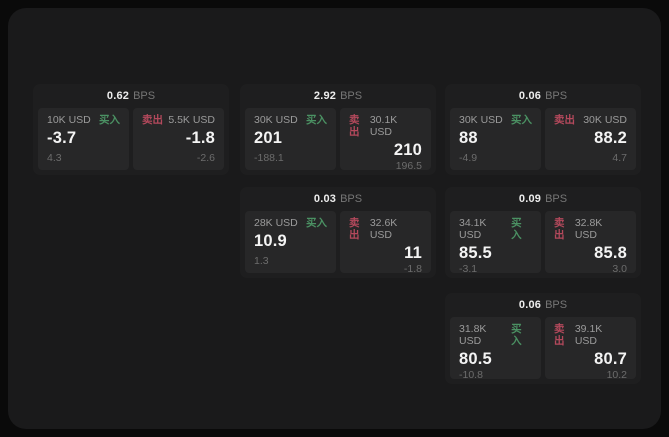 The height and width of the screenshot is (437, 669). Describe the element at coordinates (268, 138) in the screenshot. I see `buy-price: 201` at that location.